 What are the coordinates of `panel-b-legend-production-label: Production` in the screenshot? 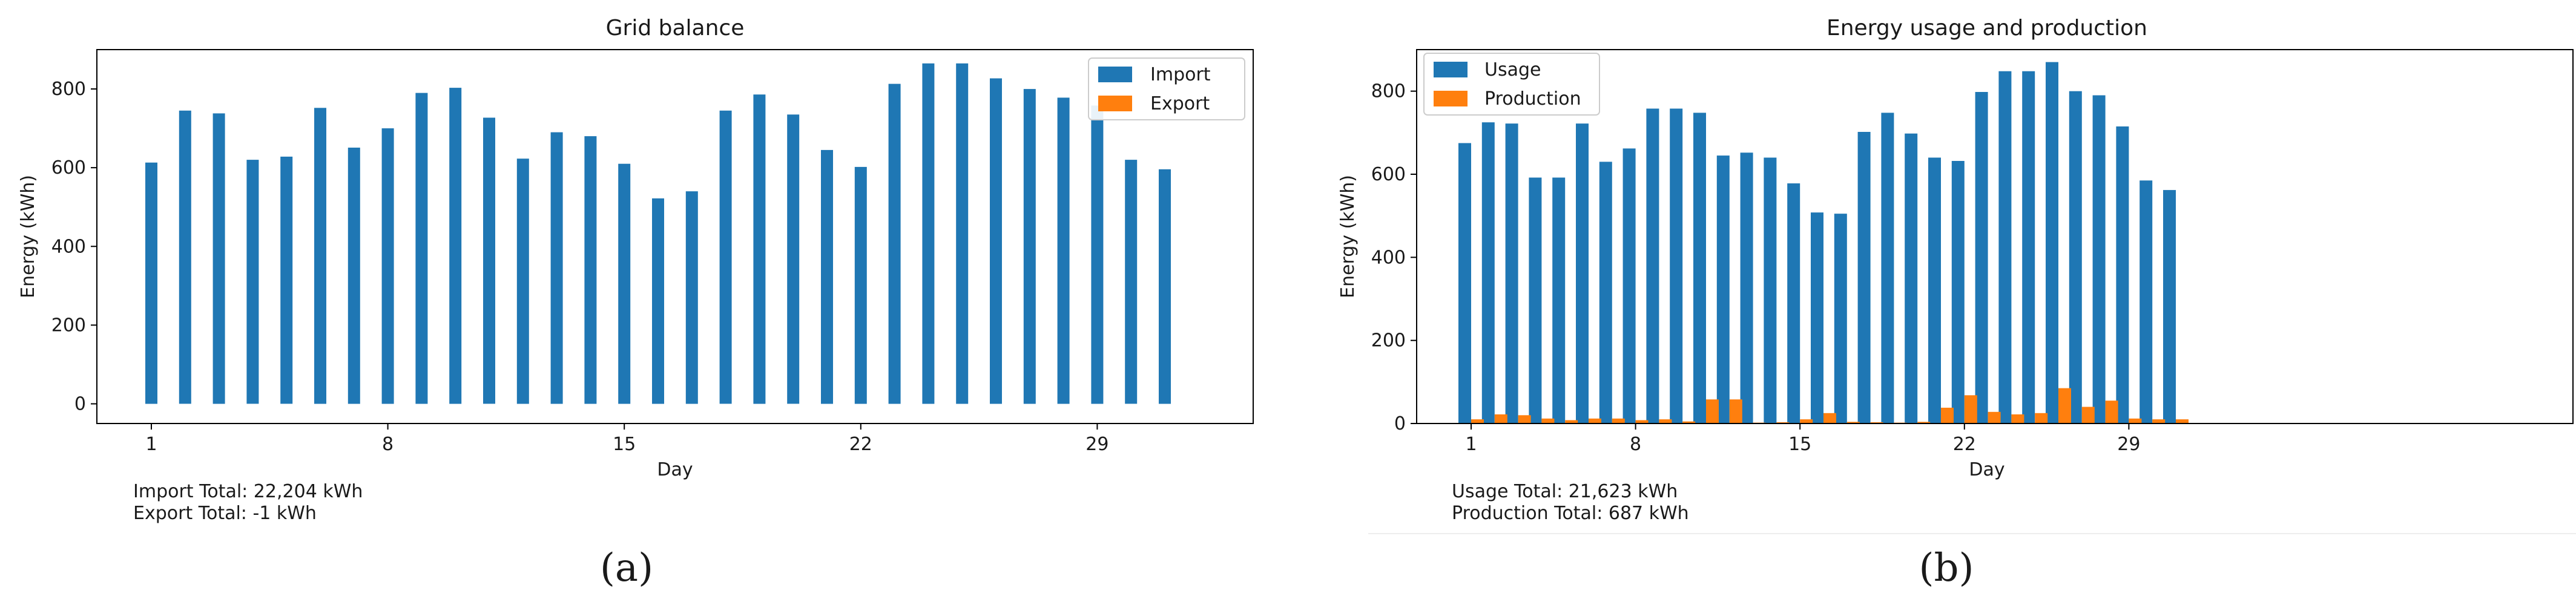 It's located at (1532, 99).